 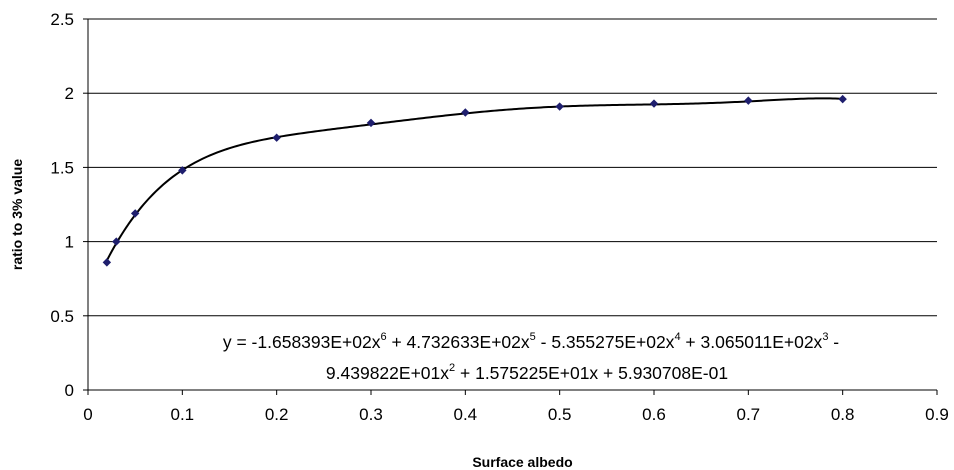 I want to click on x-tick-label-0.3: 0.3, so click(x=371, y=414).